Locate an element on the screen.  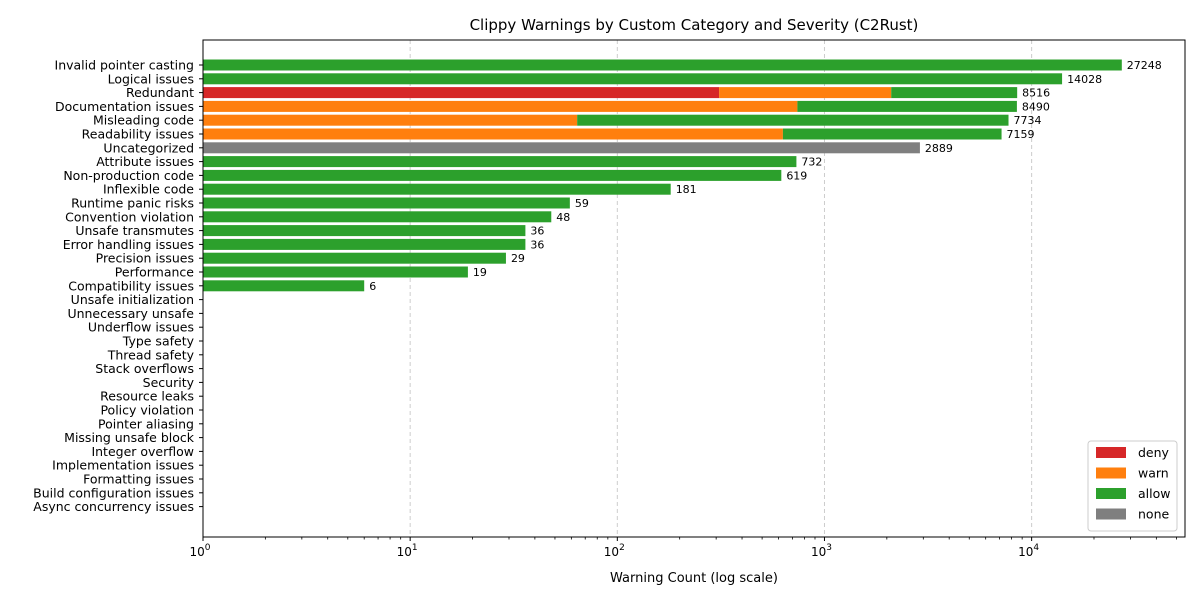
y-tick-label: Logical issues is located at coordinates (151, 78).